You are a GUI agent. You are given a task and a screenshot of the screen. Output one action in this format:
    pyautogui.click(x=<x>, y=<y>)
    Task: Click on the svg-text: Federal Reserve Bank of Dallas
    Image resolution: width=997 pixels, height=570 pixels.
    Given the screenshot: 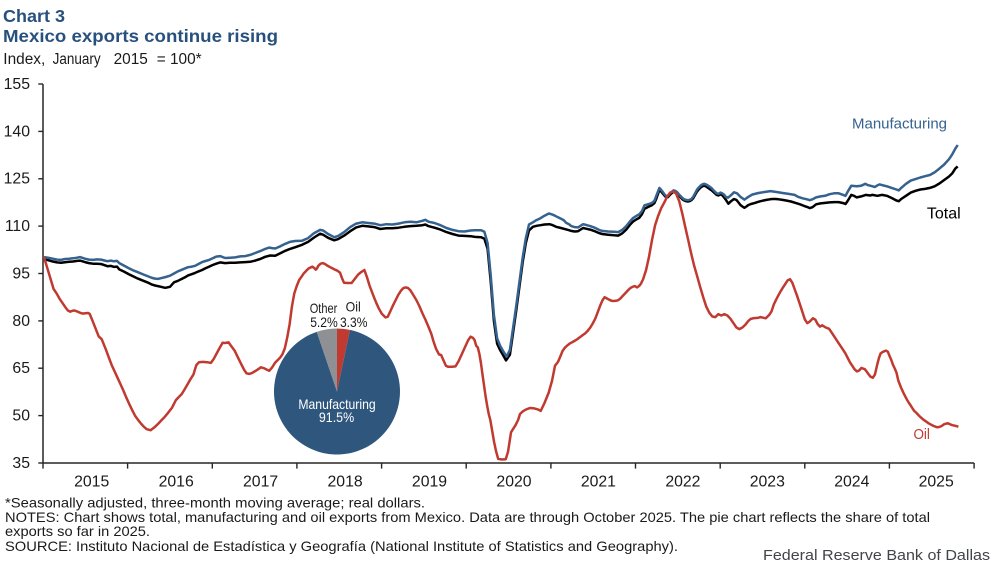 What is the action you would take?
    pyautogui.click(x=876, y=555)
    